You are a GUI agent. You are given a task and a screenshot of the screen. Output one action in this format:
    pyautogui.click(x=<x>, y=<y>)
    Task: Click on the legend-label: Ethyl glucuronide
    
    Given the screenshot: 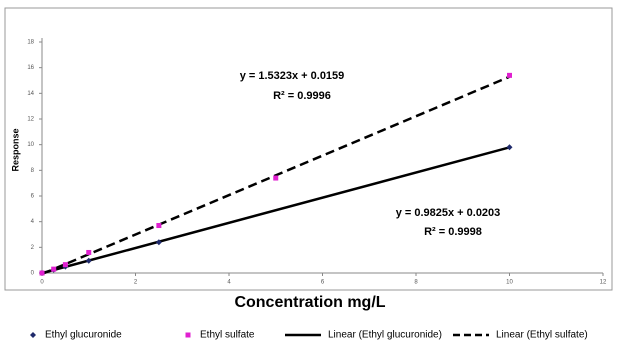 What is the action you would take?
    pyautogui.click(x=83, y=335)
    